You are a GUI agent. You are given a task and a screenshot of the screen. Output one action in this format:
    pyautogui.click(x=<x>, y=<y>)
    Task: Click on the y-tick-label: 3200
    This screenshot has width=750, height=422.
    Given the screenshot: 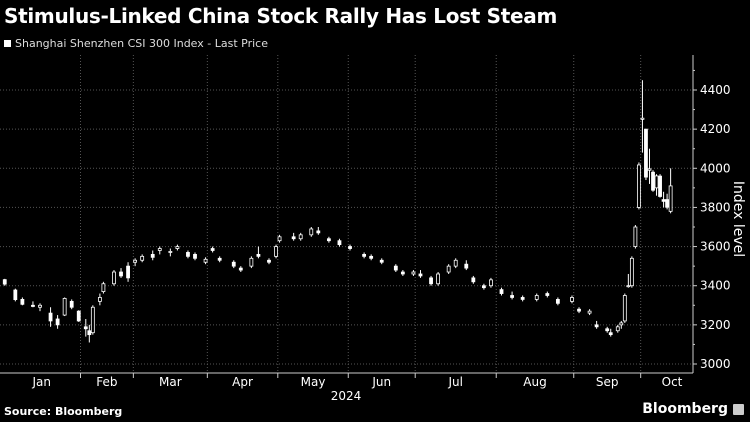 What is the action you would take?
    pyautogui.click(x=715, y=325)
    